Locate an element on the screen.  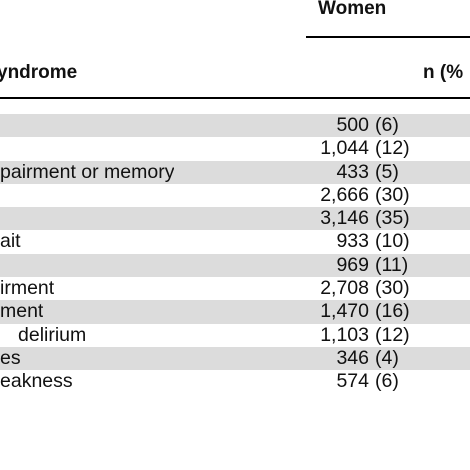
header-rule is located at coordinates (235, 98).